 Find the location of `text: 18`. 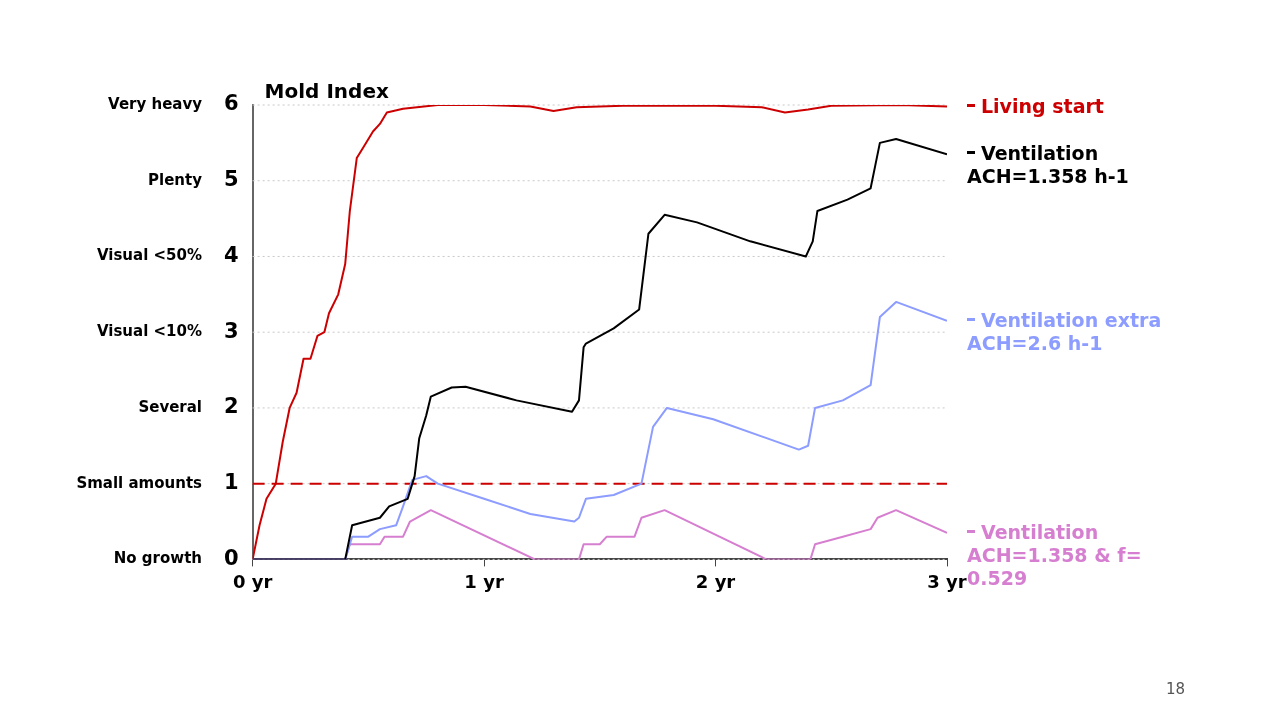

text: 18 is located at coordinates (1175, 689).